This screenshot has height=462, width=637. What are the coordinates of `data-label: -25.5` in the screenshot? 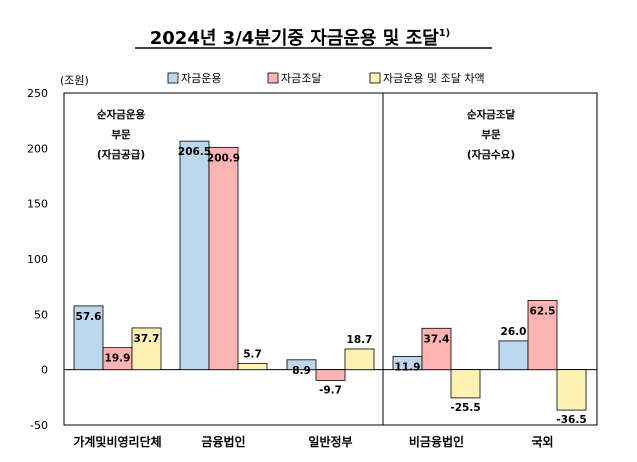 It's located at (465, 408).